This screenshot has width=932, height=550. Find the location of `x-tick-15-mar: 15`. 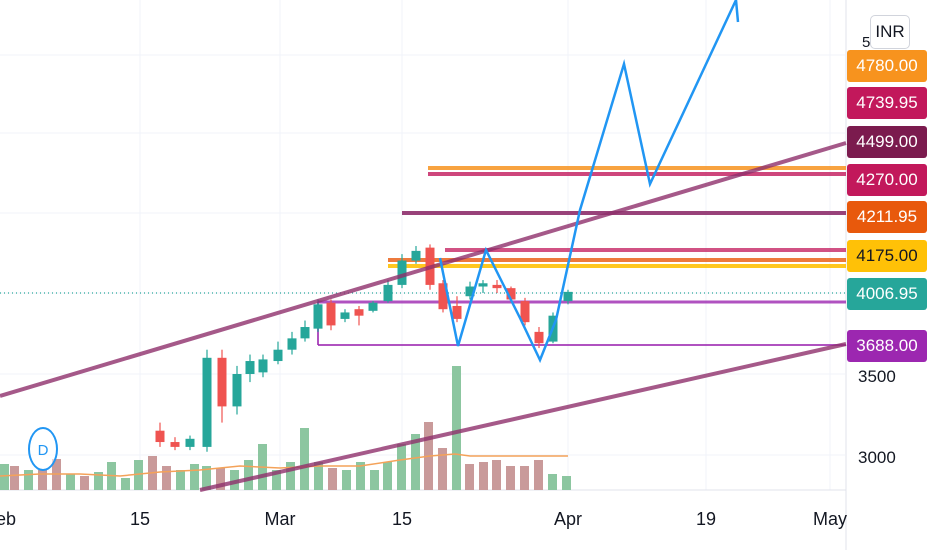

x-tick-15-mar: 15 is located at coordinates (402, 519).